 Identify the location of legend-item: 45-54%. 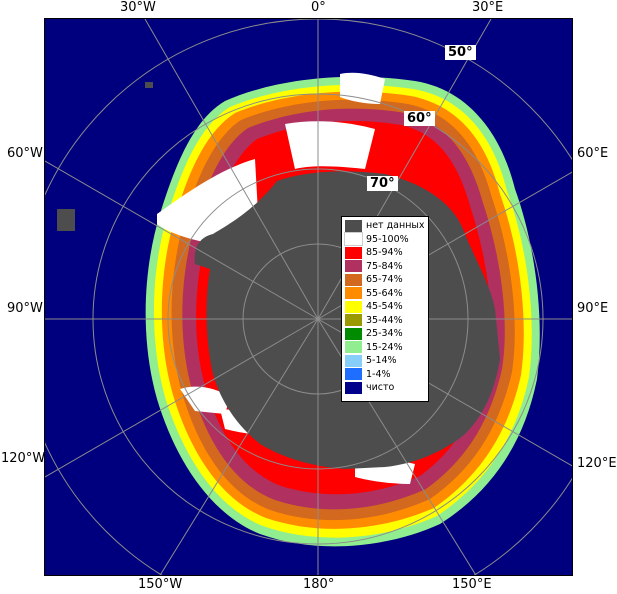
(385, 306).